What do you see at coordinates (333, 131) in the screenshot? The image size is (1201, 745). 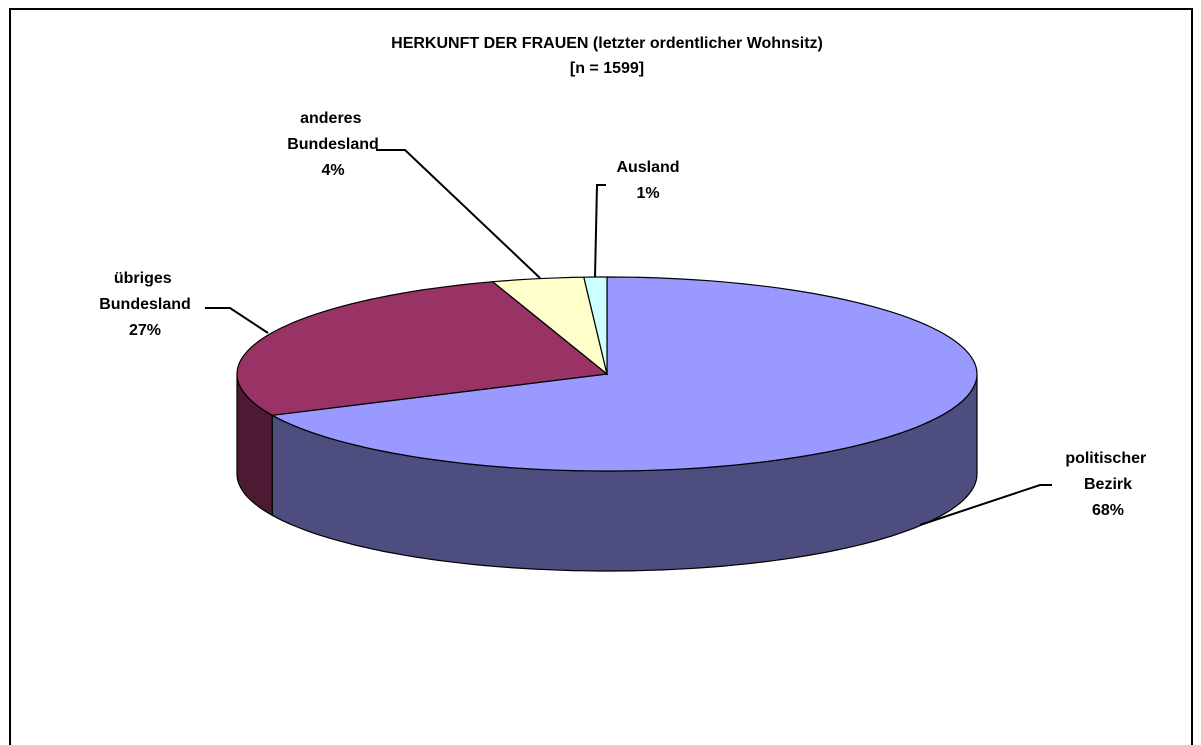 I see `slice-label: anderes Bundesland` at bounding box center [333, 131].